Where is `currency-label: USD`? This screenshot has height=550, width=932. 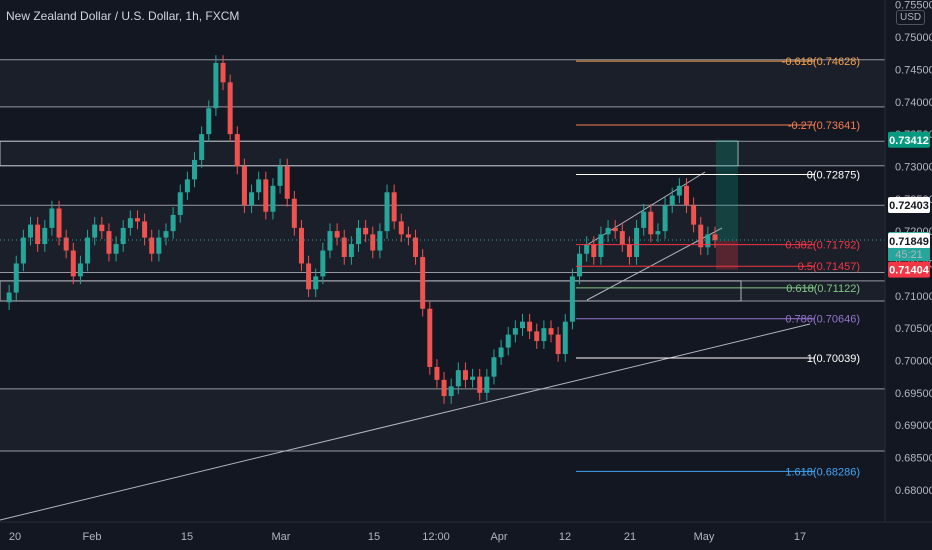
currency-label: USD is located at coordinates (911, 17).